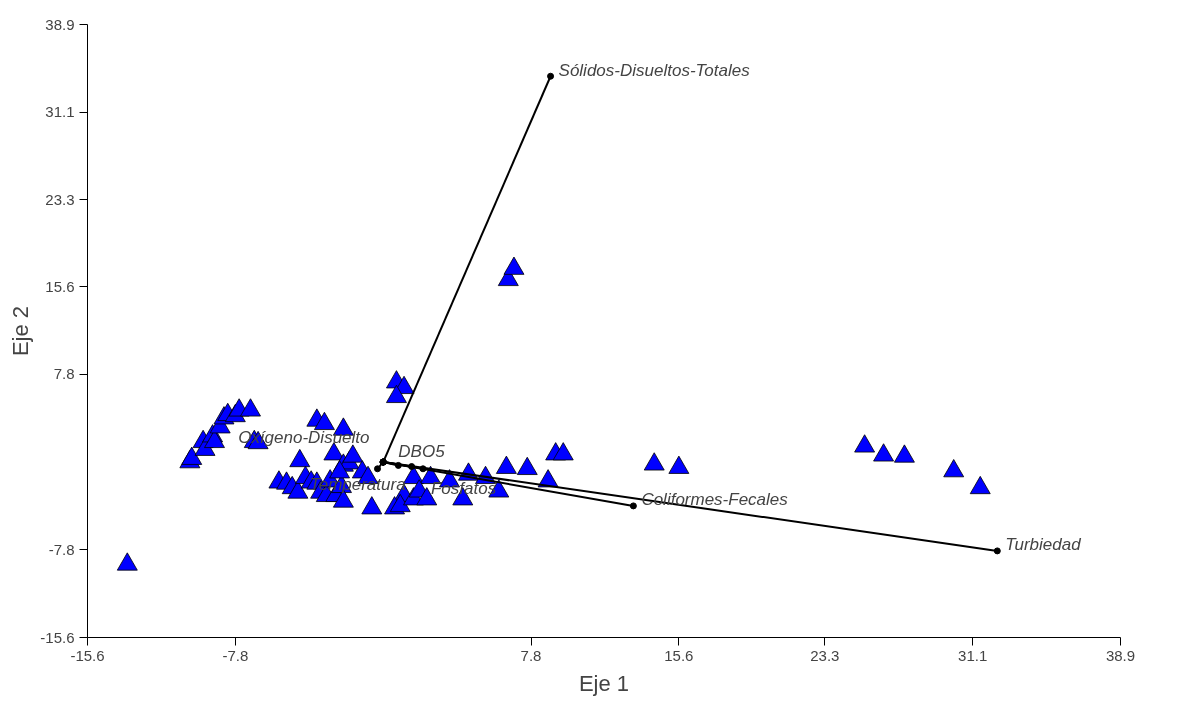  Describe the element at coordinates (60, 24) in the screenshot. I see `y-tick-label: 38.9` at that location.